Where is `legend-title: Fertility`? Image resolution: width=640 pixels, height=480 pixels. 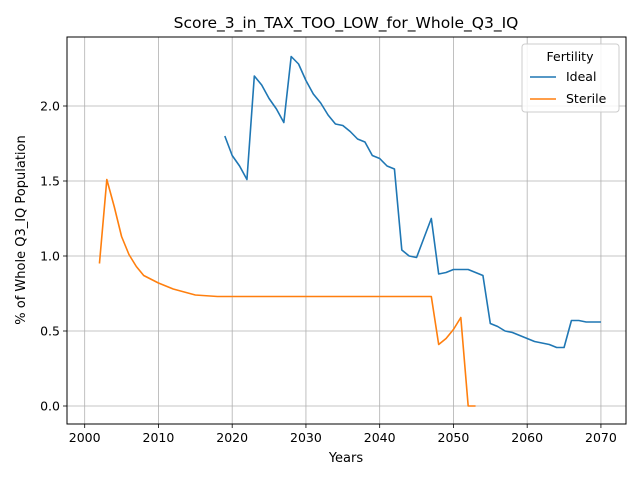
legend-title: Fertility is located at coordinates (571, 56).